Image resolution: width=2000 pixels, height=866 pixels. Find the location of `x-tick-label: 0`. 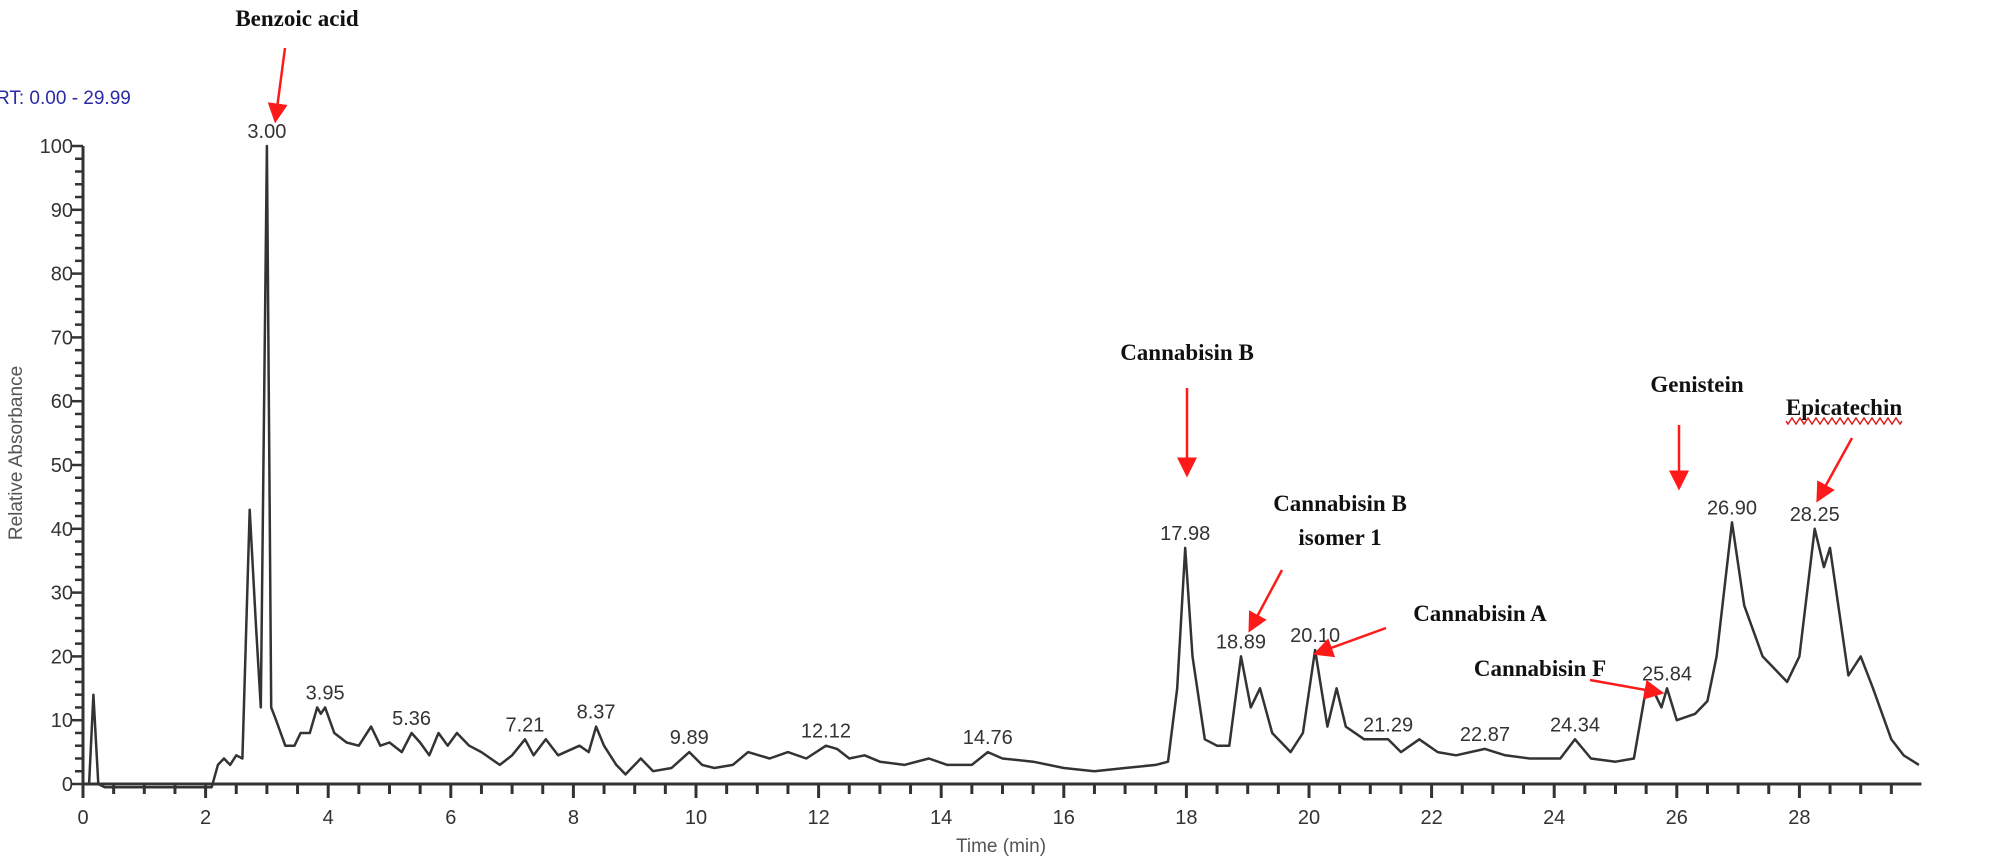

x-tick-label: 0 is located at coordinates (82, 818).